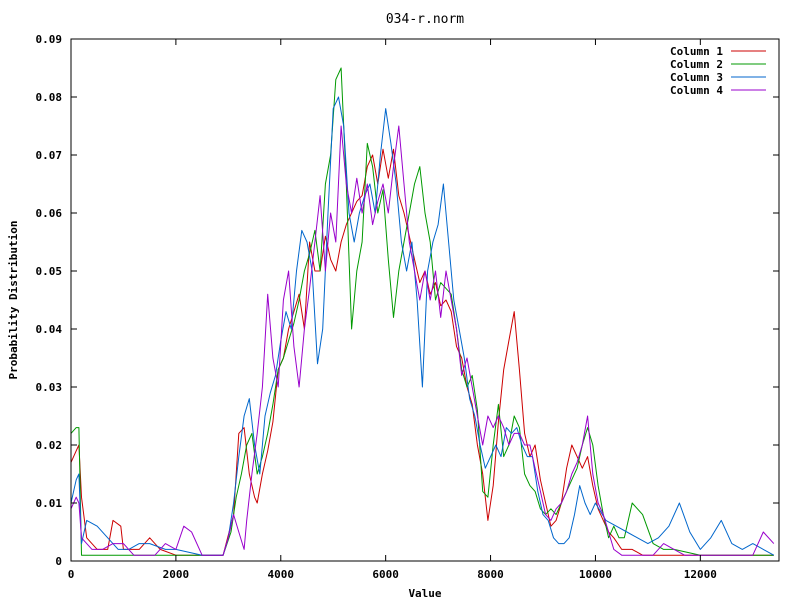 The image size is (800, 600). I want to click on y-tick-label: 0.08, so click(49, 97).